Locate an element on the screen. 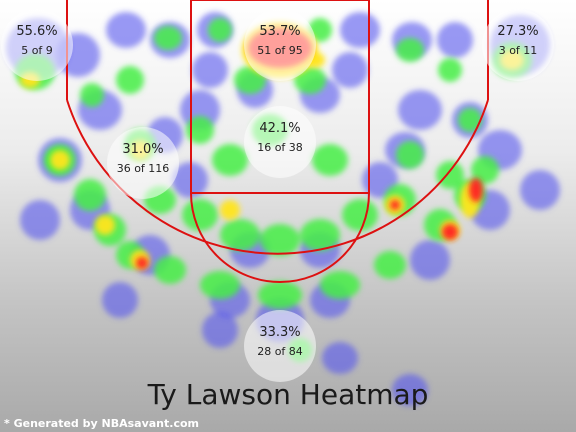  zone-right-corner-three: 27.3% 3 of 11 is located at coordinates (518, 45).